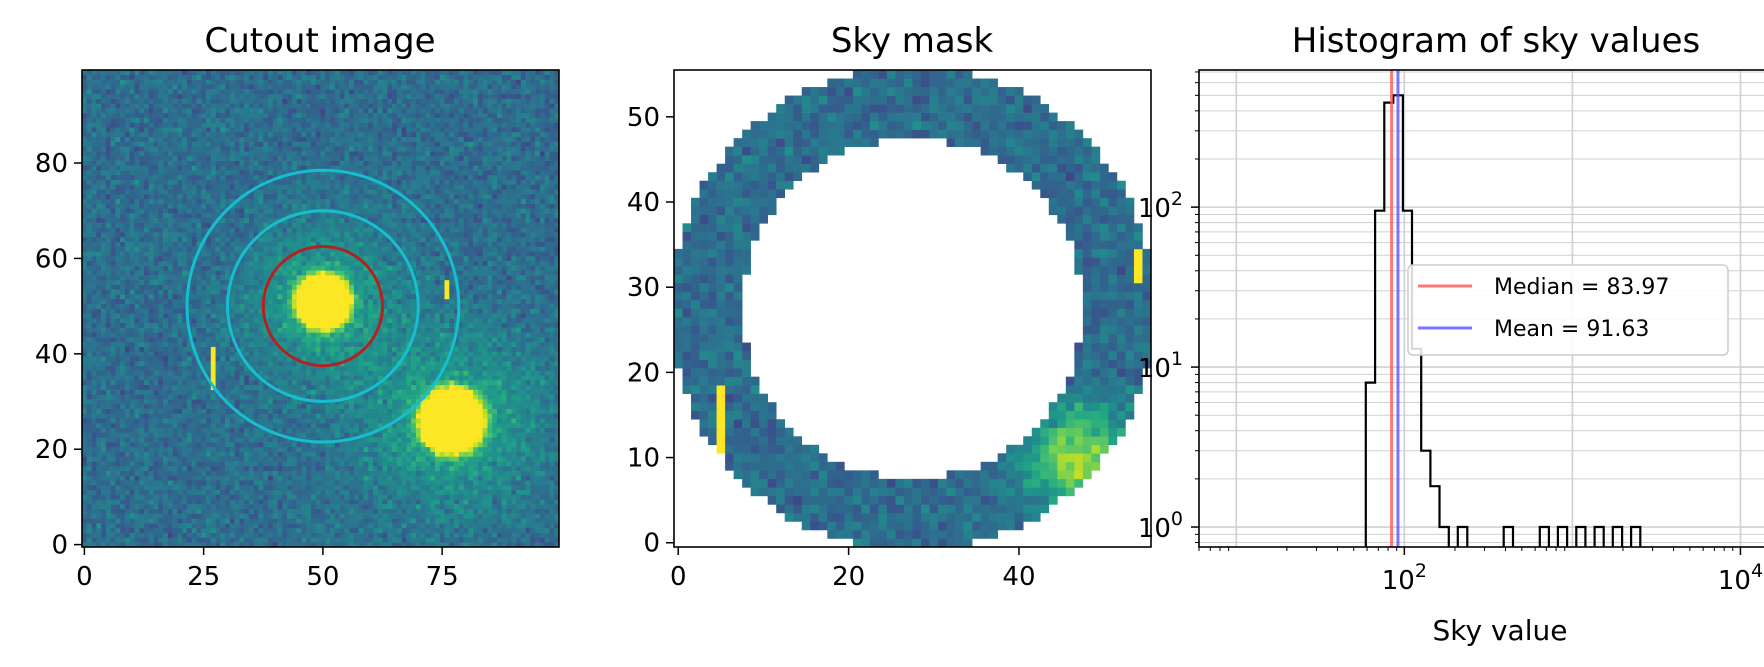 The image size is (1764, 667). I want to click on x-tick-label: 75, so click(442, 577).